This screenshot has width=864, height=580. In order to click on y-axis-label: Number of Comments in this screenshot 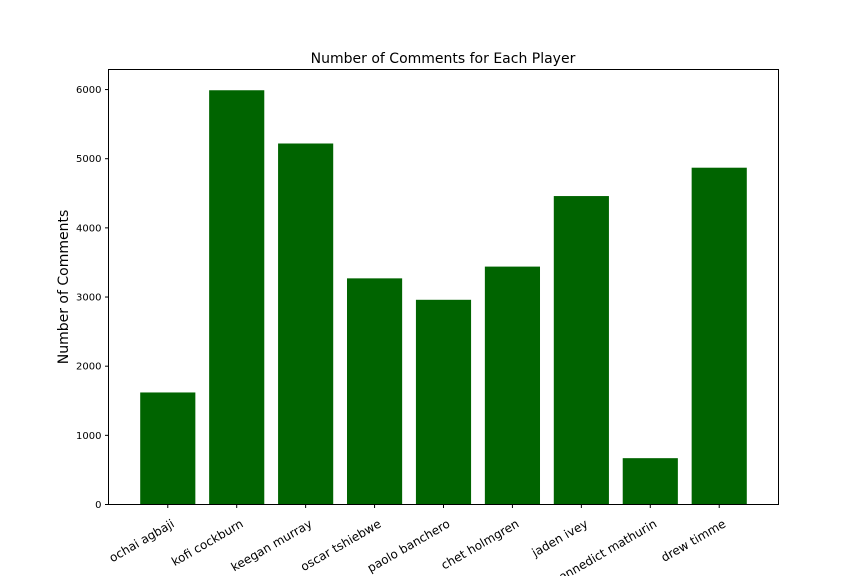, I will do `click(64, 287)`.